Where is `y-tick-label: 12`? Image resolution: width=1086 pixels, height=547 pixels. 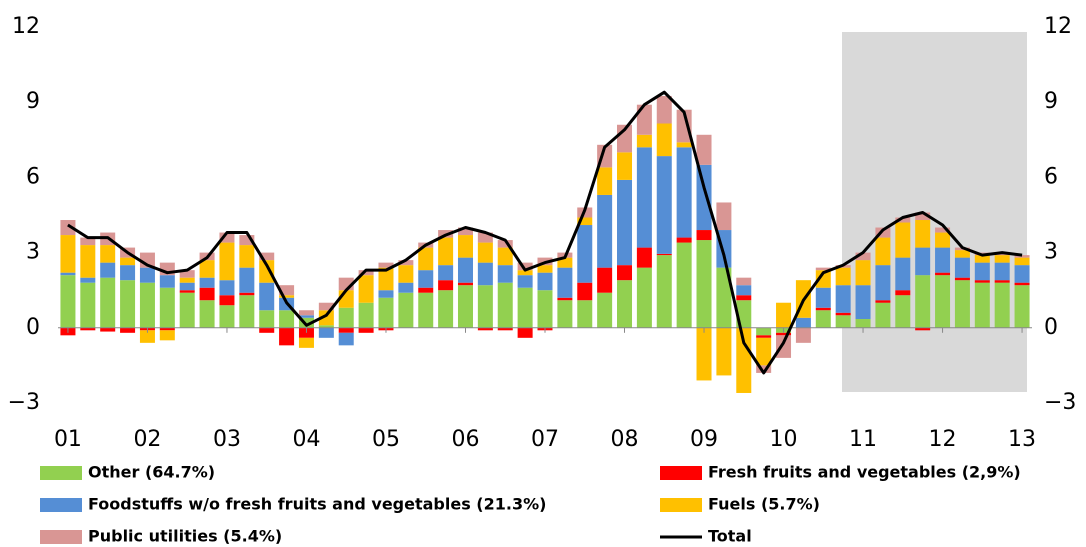
y-tick-label: 12 is located at coordinates (26, 26).